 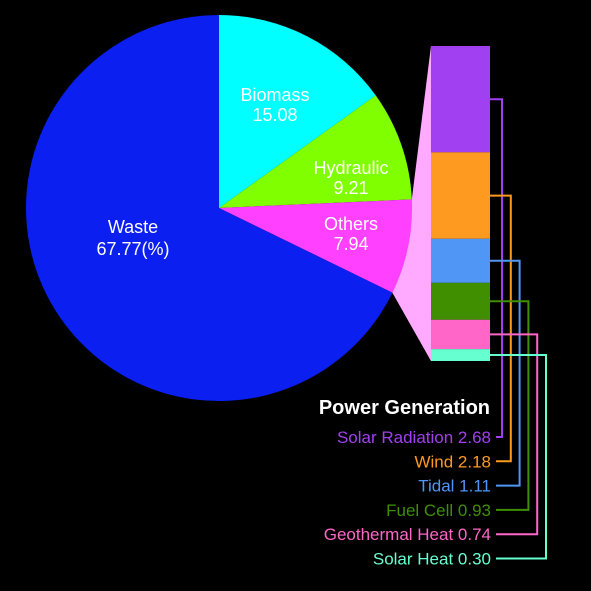 What do you see at coordinates (452, 461) in the screenshot?
I see `legend-item-wind: Wind 2.18` at bounding box center [452, 461].